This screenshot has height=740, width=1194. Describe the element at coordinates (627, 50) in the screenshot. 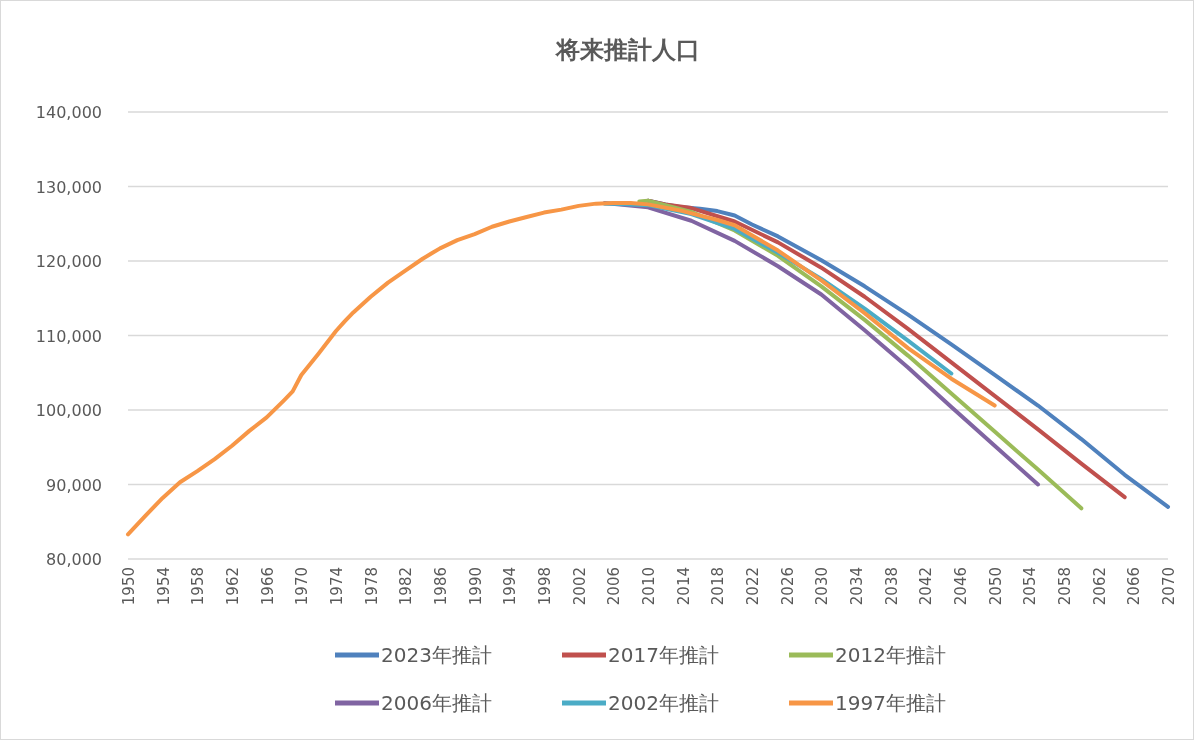

I see `chart-title: 将来推計人口` at that location.